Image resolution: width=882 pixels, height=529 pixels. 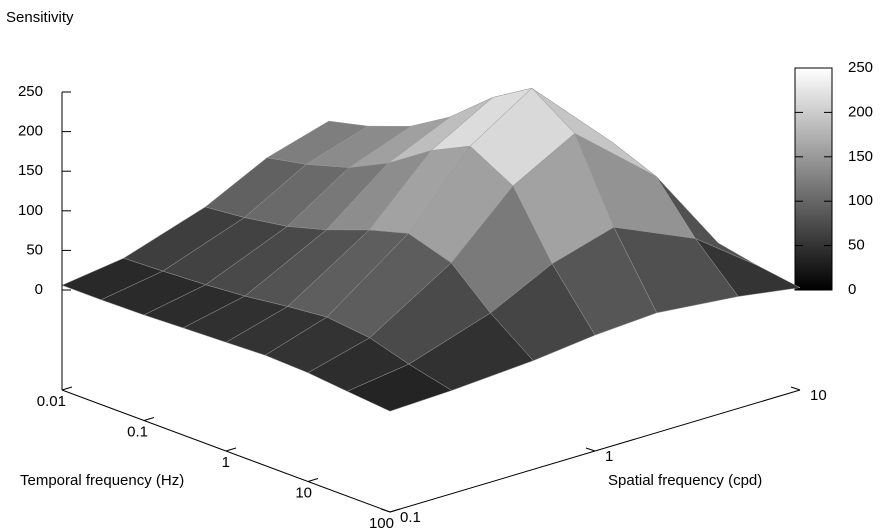 What do you see at coordinates (860, 111) in the screenshot?
I see `colorbar-tick-label: 200` at bounding box center [860, 111].